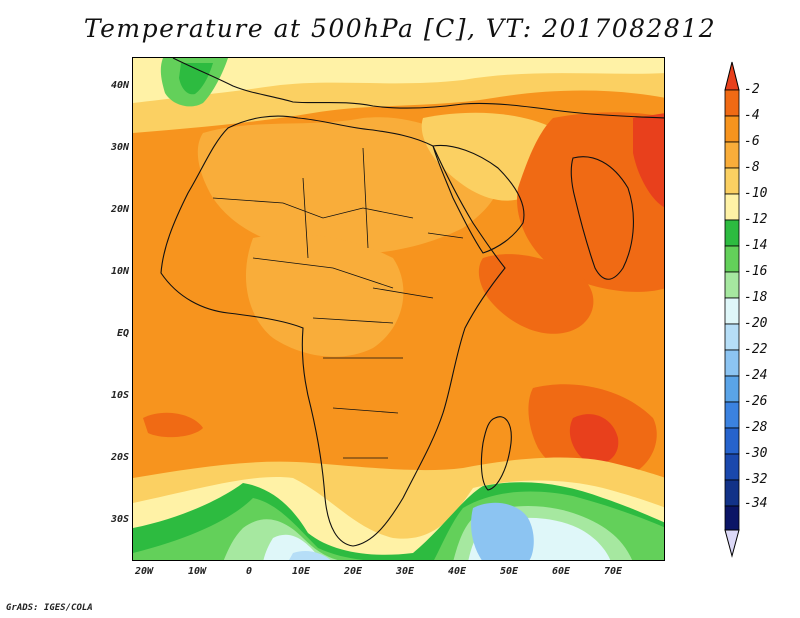 This screenshot has height=618, width=800. I want to click on band-south-blue-west, so click(310, 555).